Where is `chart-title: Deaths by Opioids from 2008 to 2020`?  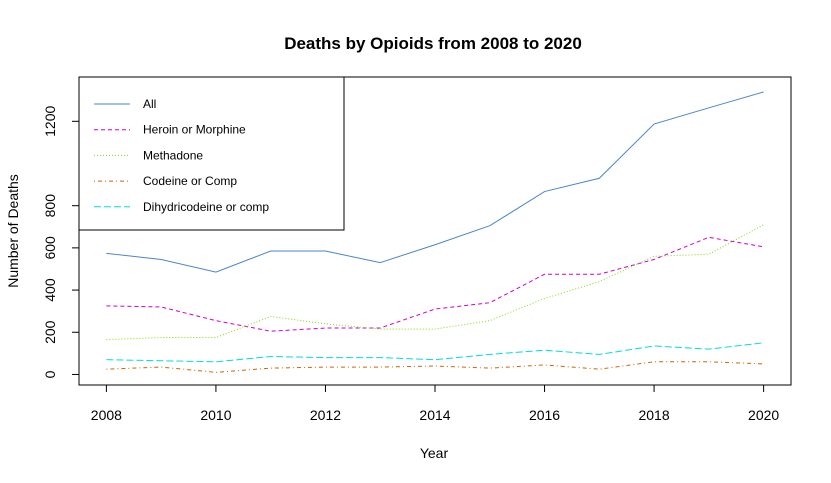
chart-title: Deaths by Opioids from 2008 to 2020 is located at coordinates (433, 43).